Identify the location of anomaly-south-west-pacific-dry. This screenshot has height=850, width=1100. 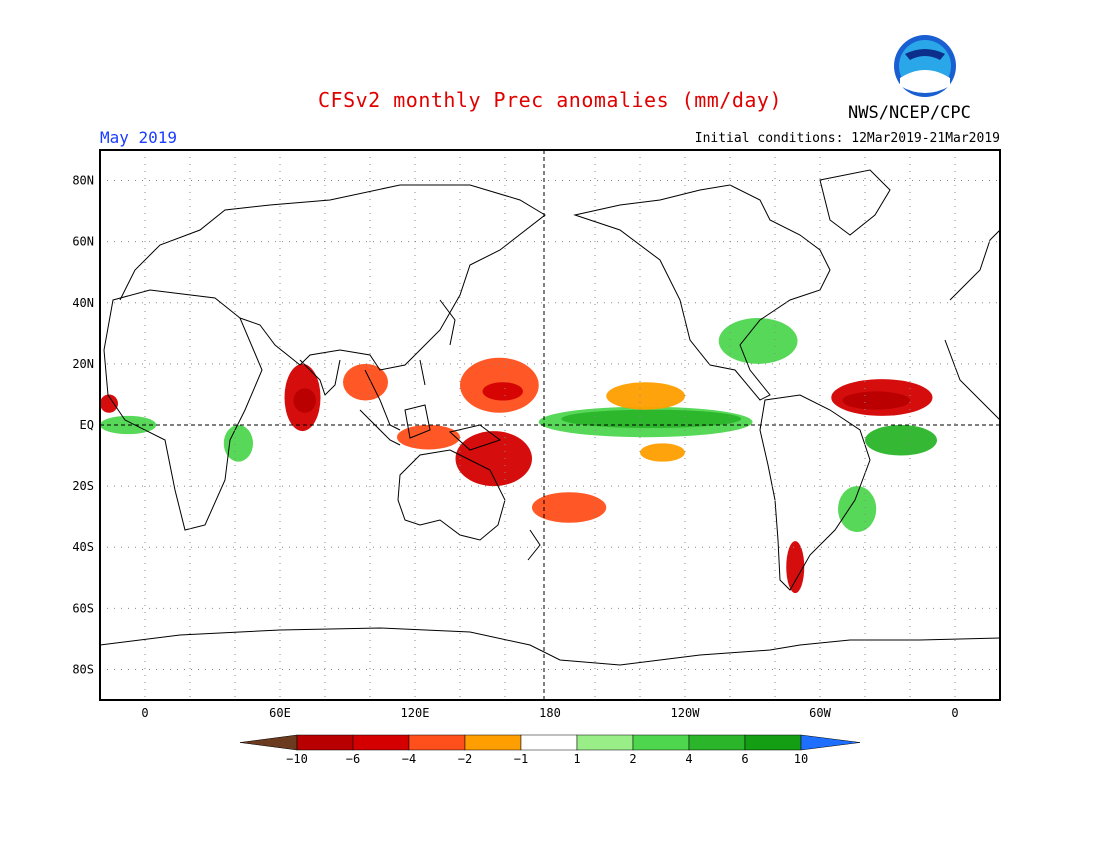
(493, 459).